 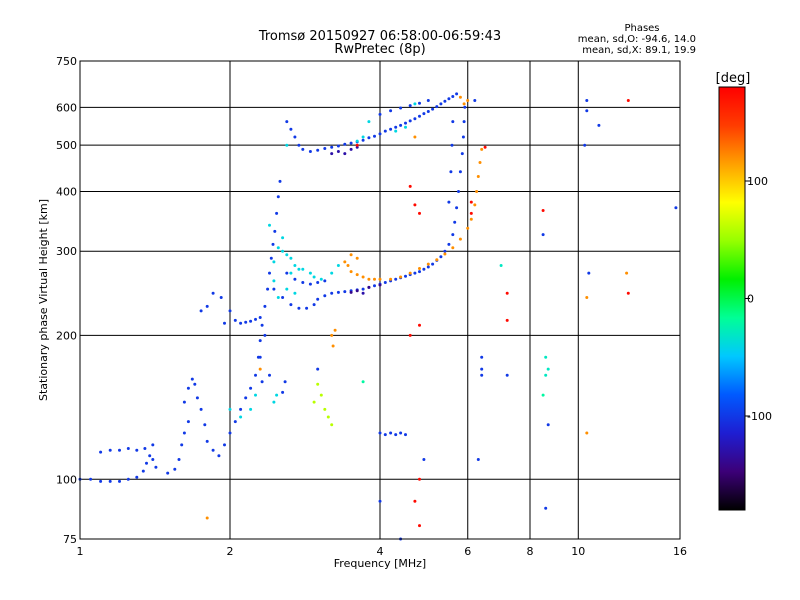 I want to click on y-tick-label: 600, so click(x=66, y=107).